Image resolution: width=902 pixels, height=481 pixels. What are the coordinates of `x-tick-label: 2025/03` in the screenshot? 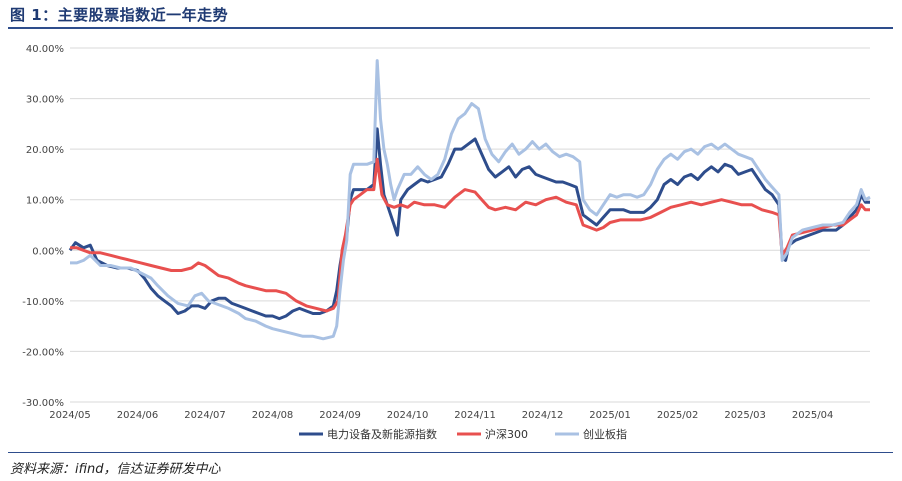 It's located at (745, 415).